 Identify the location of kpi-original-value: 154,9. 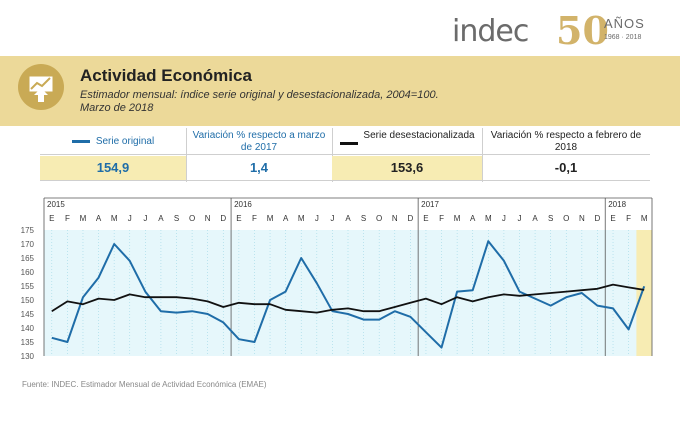
(113, 168).